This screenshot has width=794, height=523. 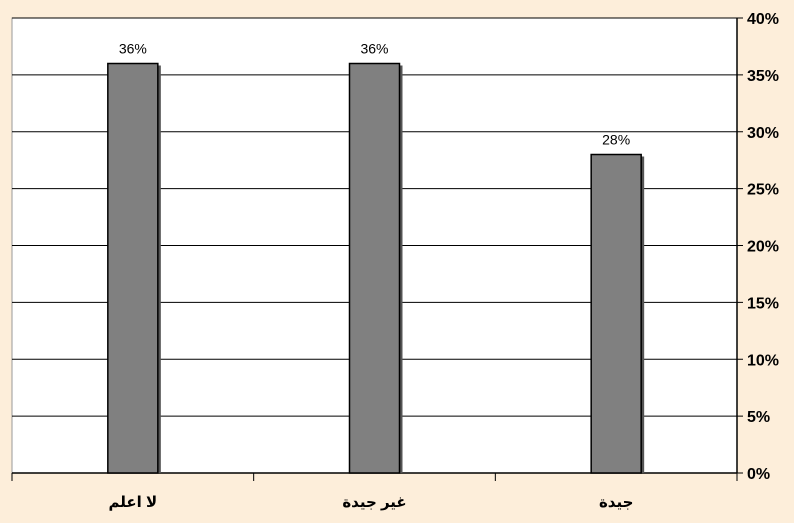 What do you see at coordinates (763, 133) in the screenshot?
I see `y-tick-label: 30%` at bounding box center [763, 133].